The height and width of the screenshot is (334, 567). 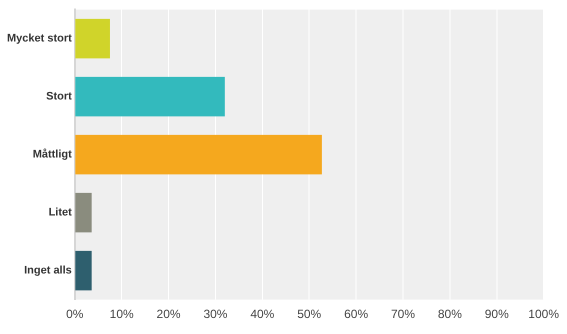 What do you see at coordinates (75, 314) in the screenshot?
I see `x-tick-label: 0%` at bounding box center [75, 314].